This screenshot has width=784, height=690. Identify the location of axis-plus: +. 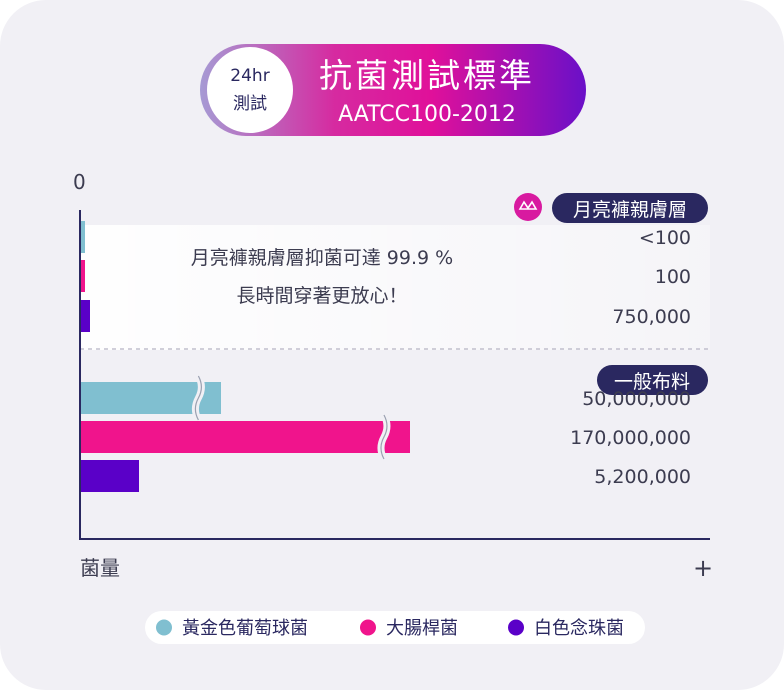
(703, 568).